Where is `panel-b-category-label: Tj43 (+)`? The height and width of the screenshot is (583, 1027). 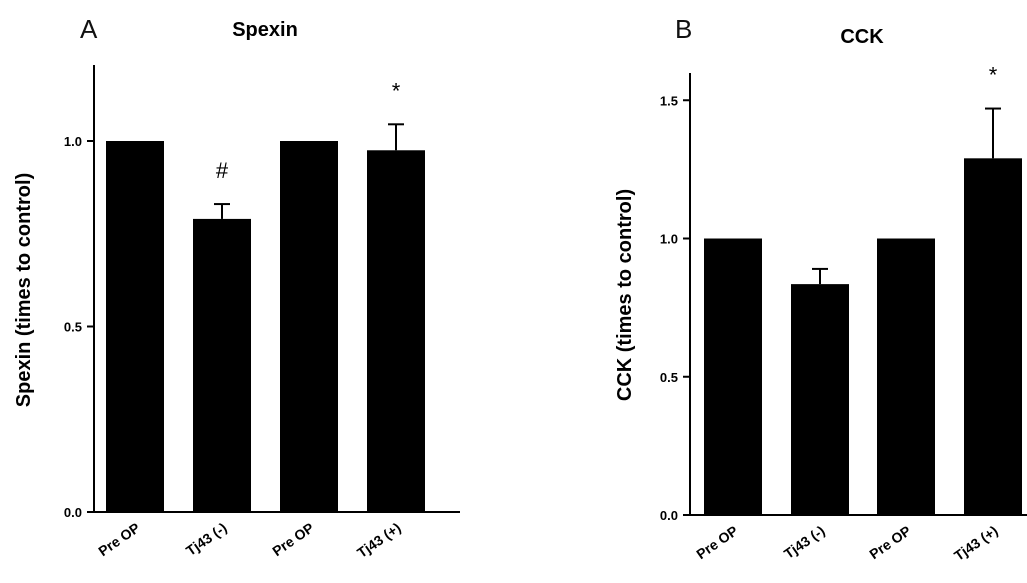 panel-b-category-label: Tj43 (+) is located at coordinates (976, 542).